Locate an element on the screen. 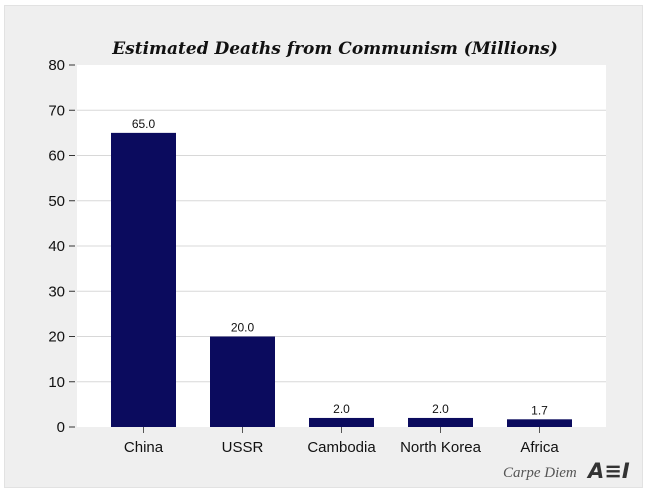 This screenshot has height=492, width=647. bar-cambodia is located at coordinates (341, 422).